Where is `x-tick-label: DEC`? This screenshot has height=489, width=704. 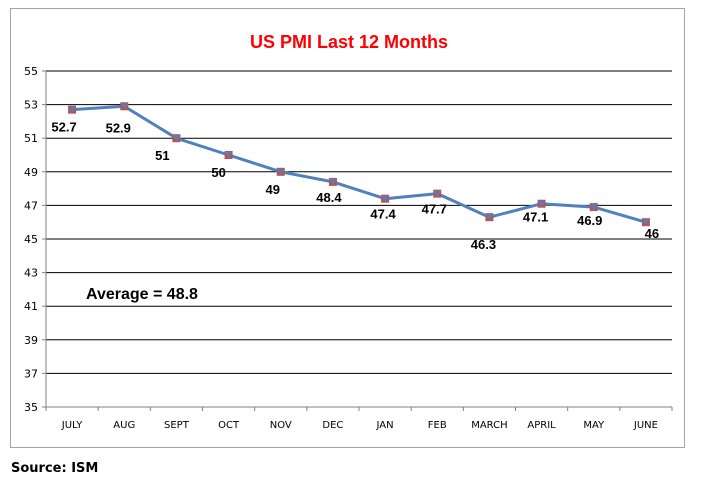 x-tick-label: DEC is located at coordinates (332, 425).